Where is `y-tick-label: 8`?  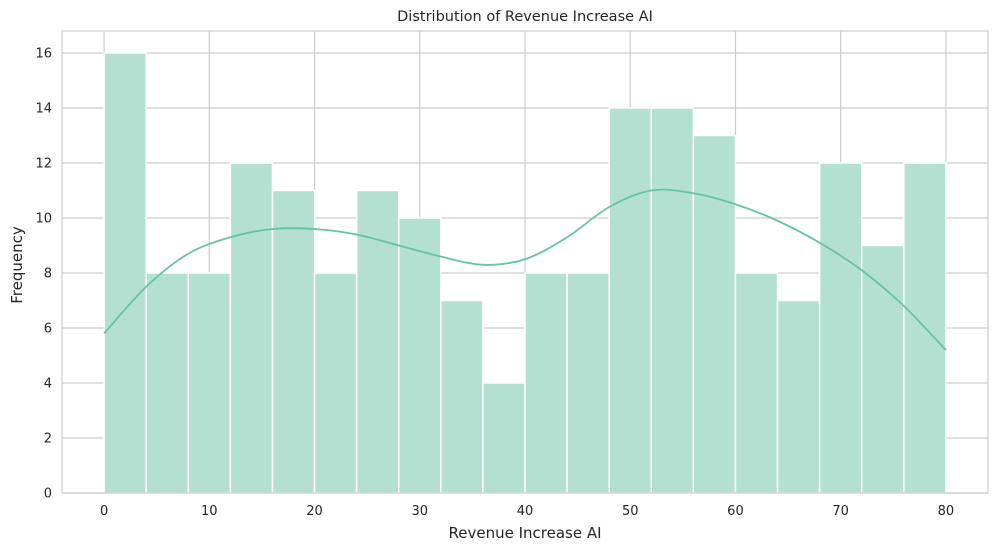 y-tick-label: 8 is located at coordinates (48, 274).